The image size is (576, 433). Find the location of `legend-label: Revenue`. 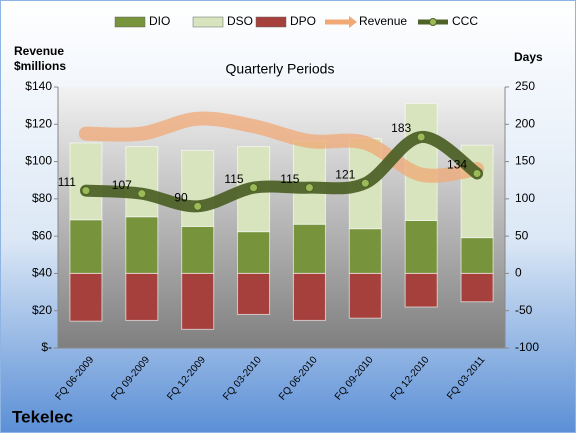

legend-label: Revenue is located at coordinates (383, 21).